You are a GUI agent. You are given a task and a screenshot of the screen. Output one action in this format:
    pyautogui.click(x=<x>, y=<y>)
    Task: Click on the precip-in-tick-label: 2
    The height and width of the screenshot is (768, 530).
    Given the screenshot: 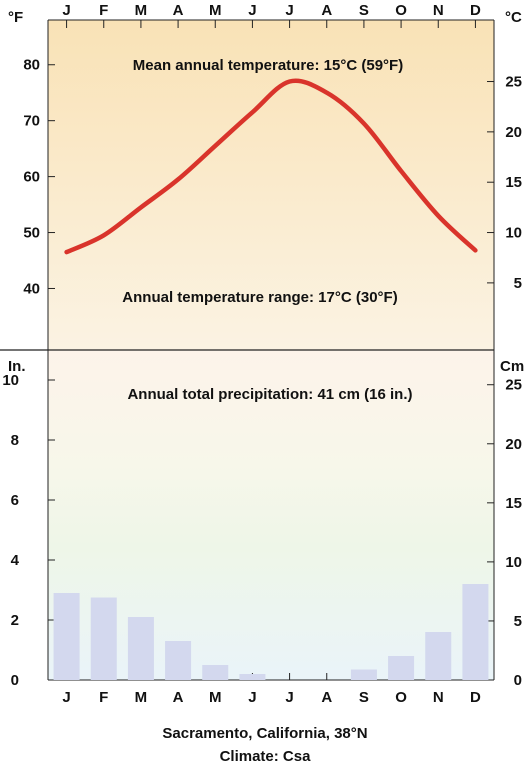 What is the action you would take?
    pyautogui.click(x=15, y=620)
    